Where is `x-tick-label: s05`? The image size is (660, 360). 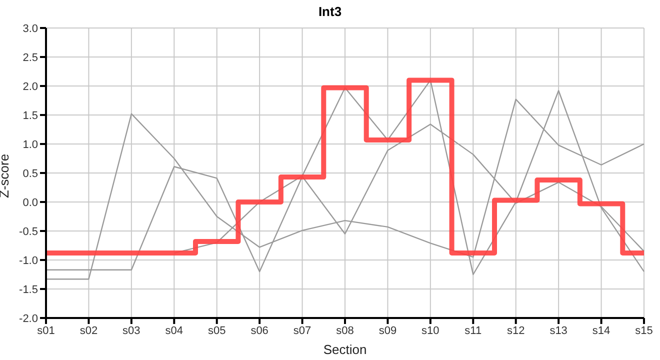 x-tick-label: s05 is located at coordinates (217, 330).